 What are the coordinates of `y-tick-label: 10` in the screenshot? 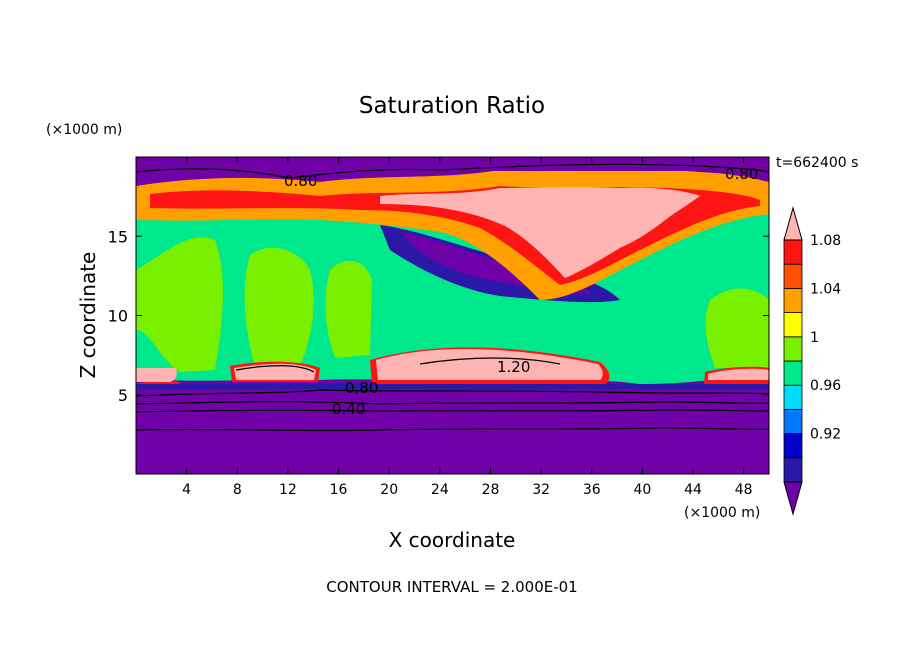 It's located at (118, 316).